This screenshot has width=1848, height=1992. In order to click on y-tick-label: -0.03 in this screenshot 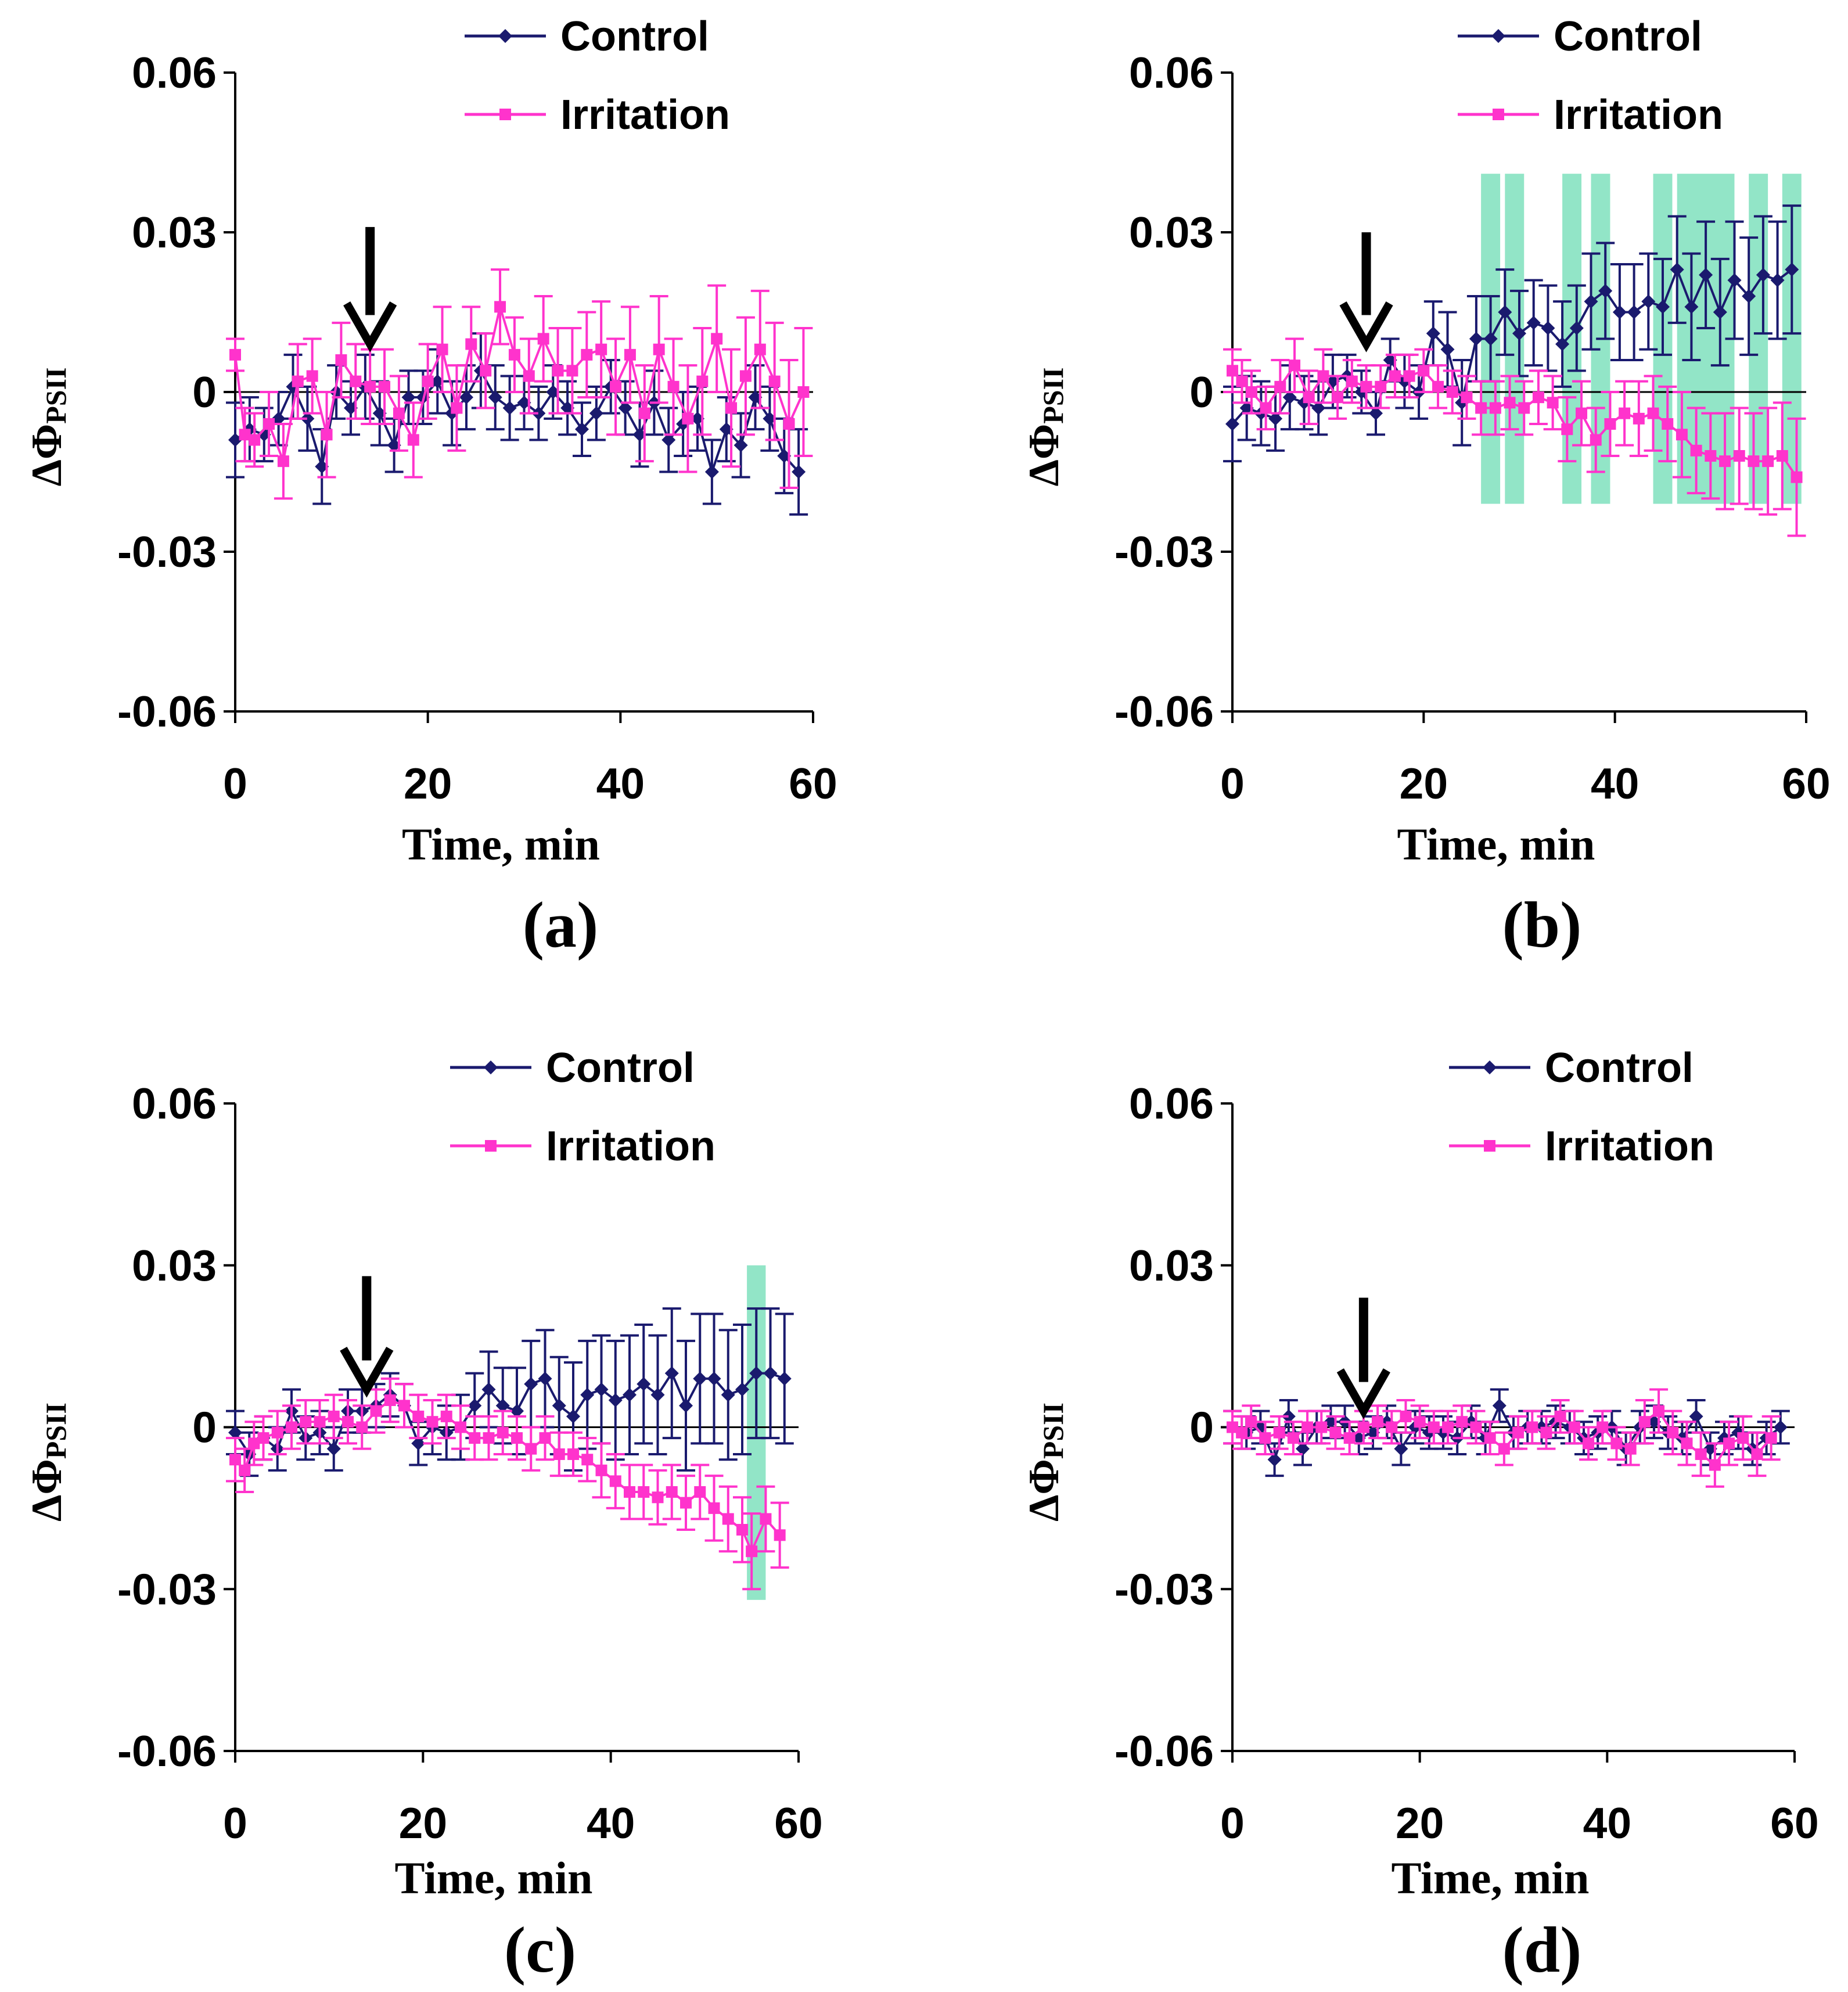, I will do `click(1164, 551)`.